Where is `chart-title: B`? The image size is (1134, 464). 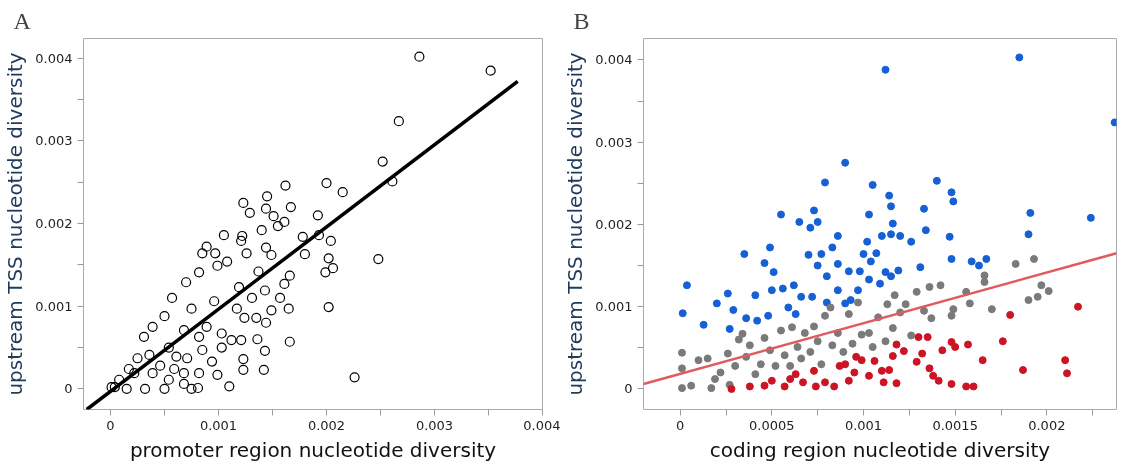
chart-title: B is located at coordinates (581, 20).